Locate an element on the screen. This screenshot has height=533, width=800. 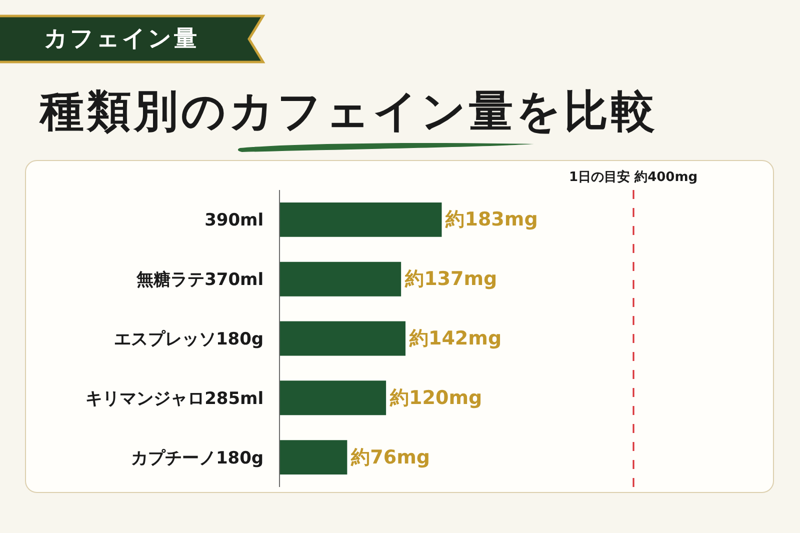
data-label: 約142mg is located at coordinates (455, 339).